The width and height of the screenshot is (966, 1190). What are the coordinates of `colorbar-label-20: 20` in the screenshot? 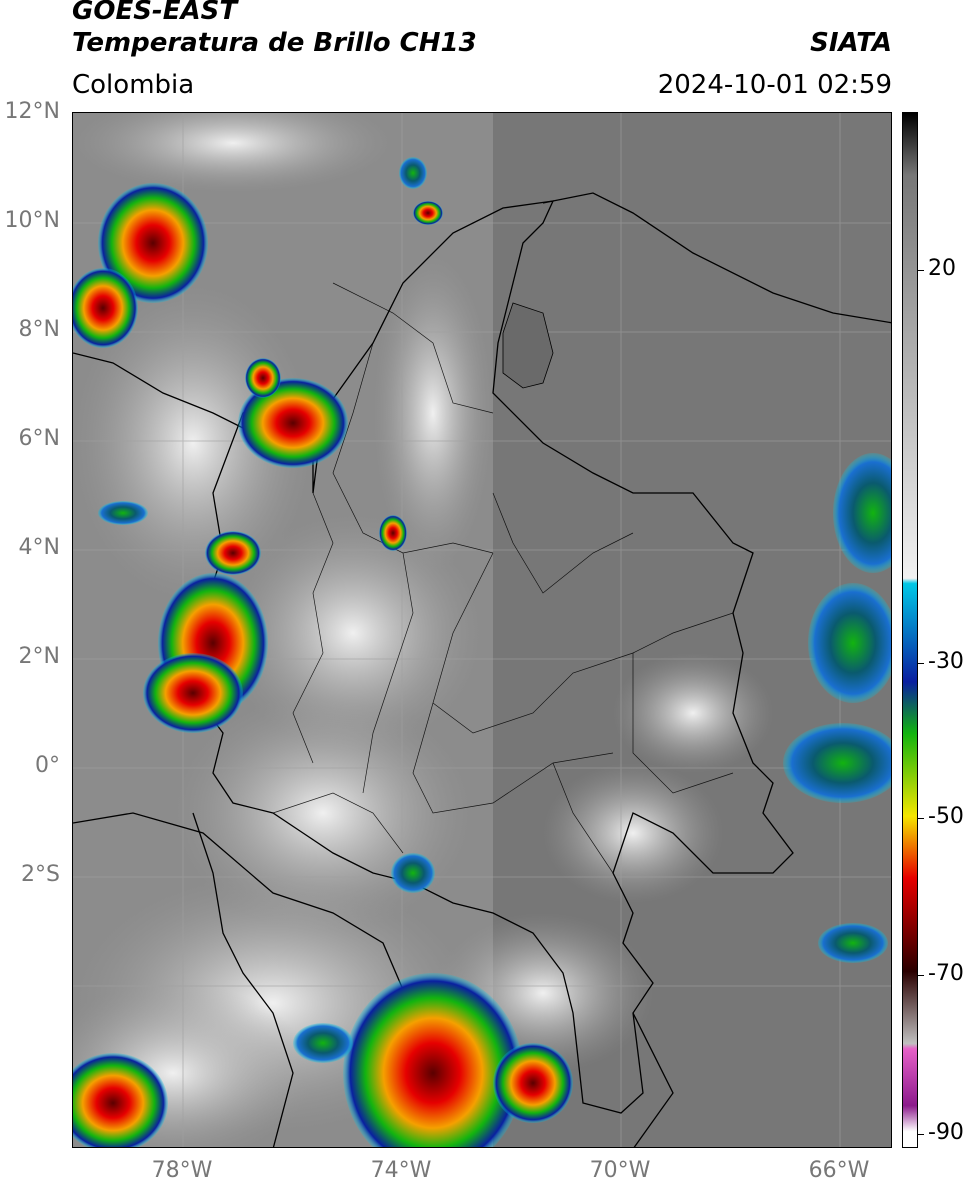 It's located at (942, 268).